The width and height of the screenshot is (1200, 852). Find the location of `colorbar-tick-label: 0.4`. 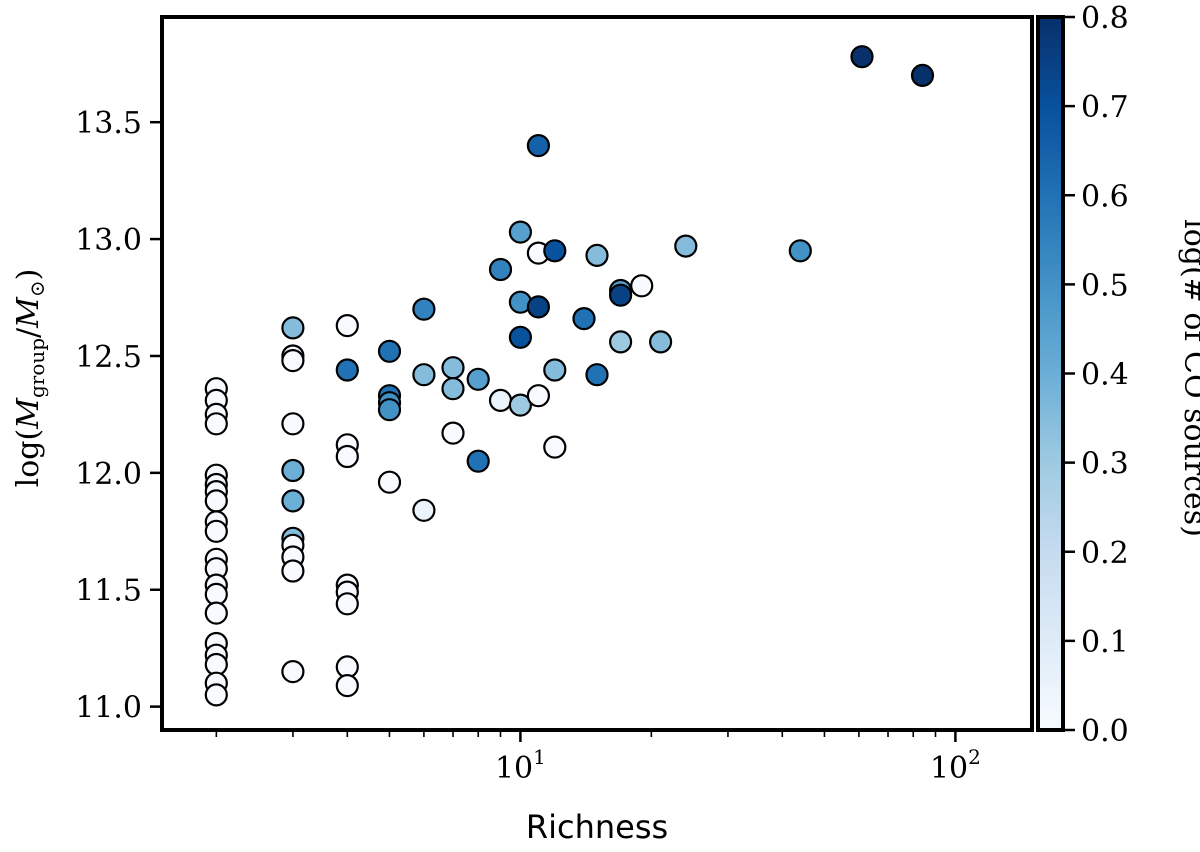

colorbar-tick-label: 0.4 is located at coordinates (1105, 375).